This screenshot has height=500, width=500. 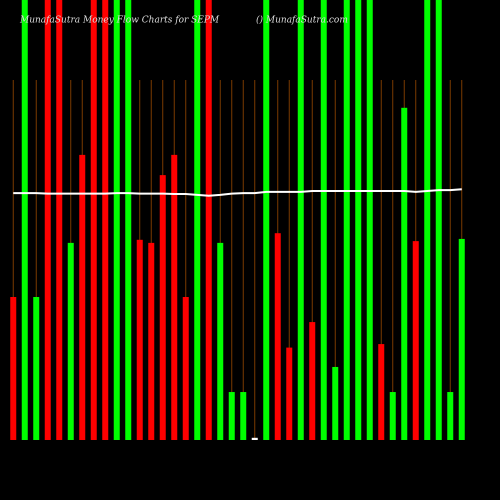 I want to click on chart-title: MunafaSutra Money Flow Charts for SEPM, so click(x=119, y=21).